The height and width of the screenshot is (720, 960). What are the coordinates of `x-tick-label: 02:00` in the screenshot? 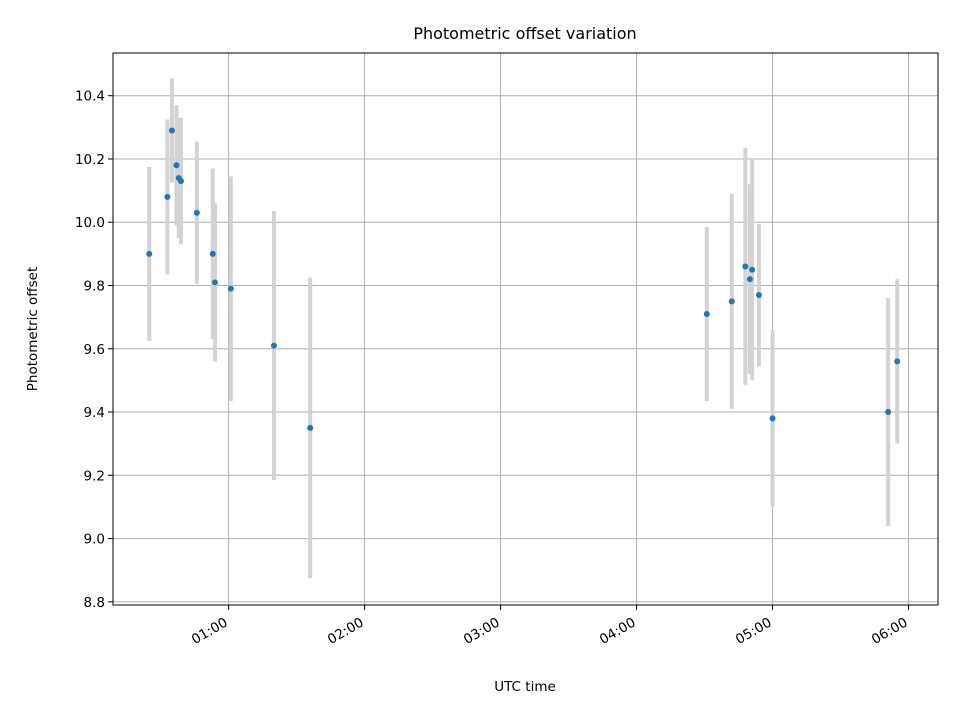 It's located at (346, 631).